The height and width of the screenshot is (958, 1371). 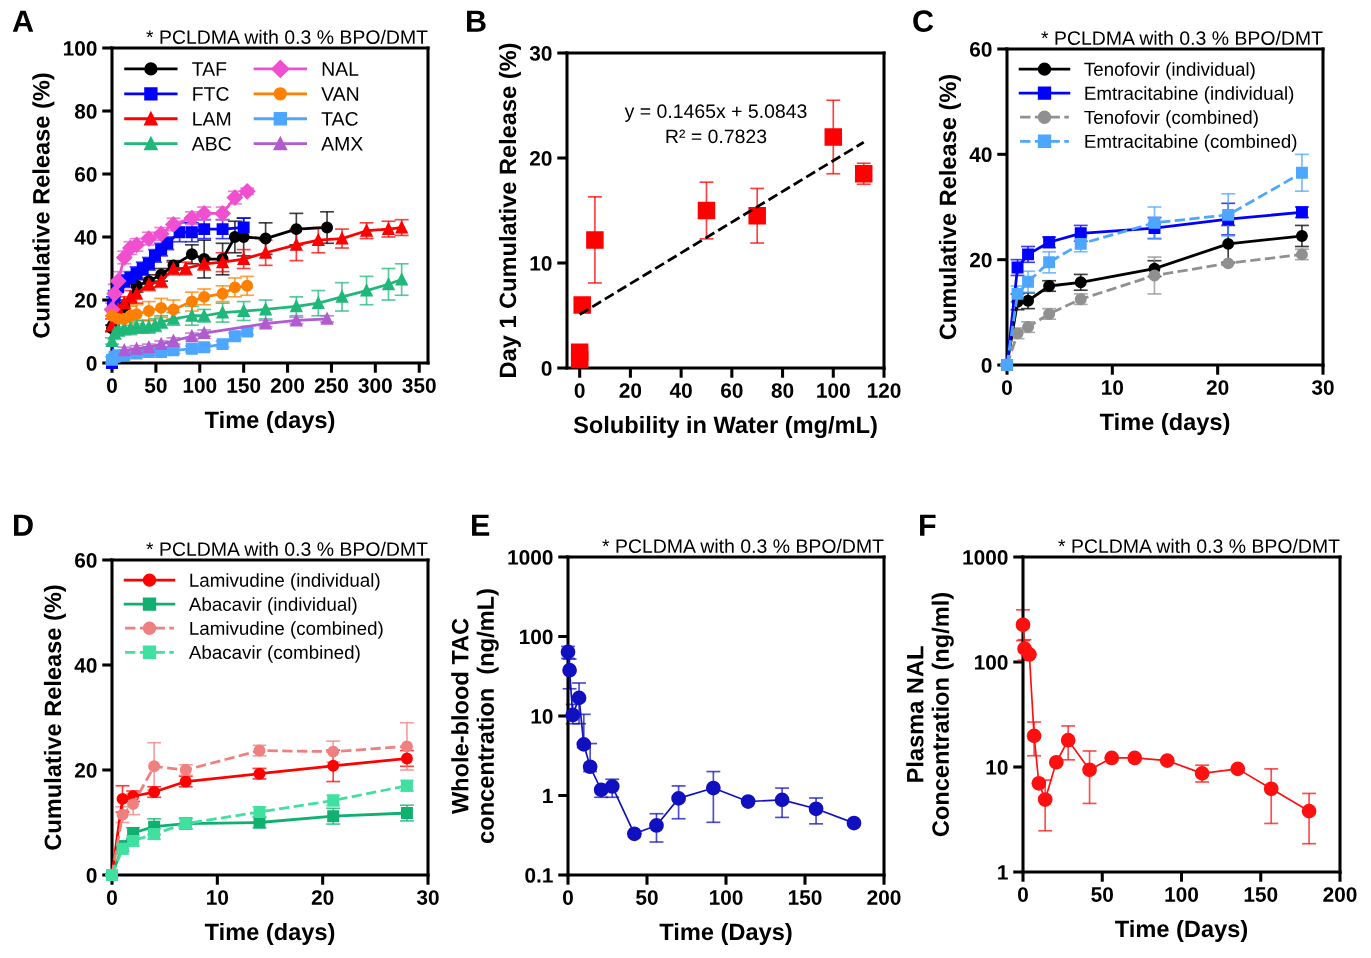 I want to click on legend-label: Lamivudine (combined), so click(x=286, y=630).